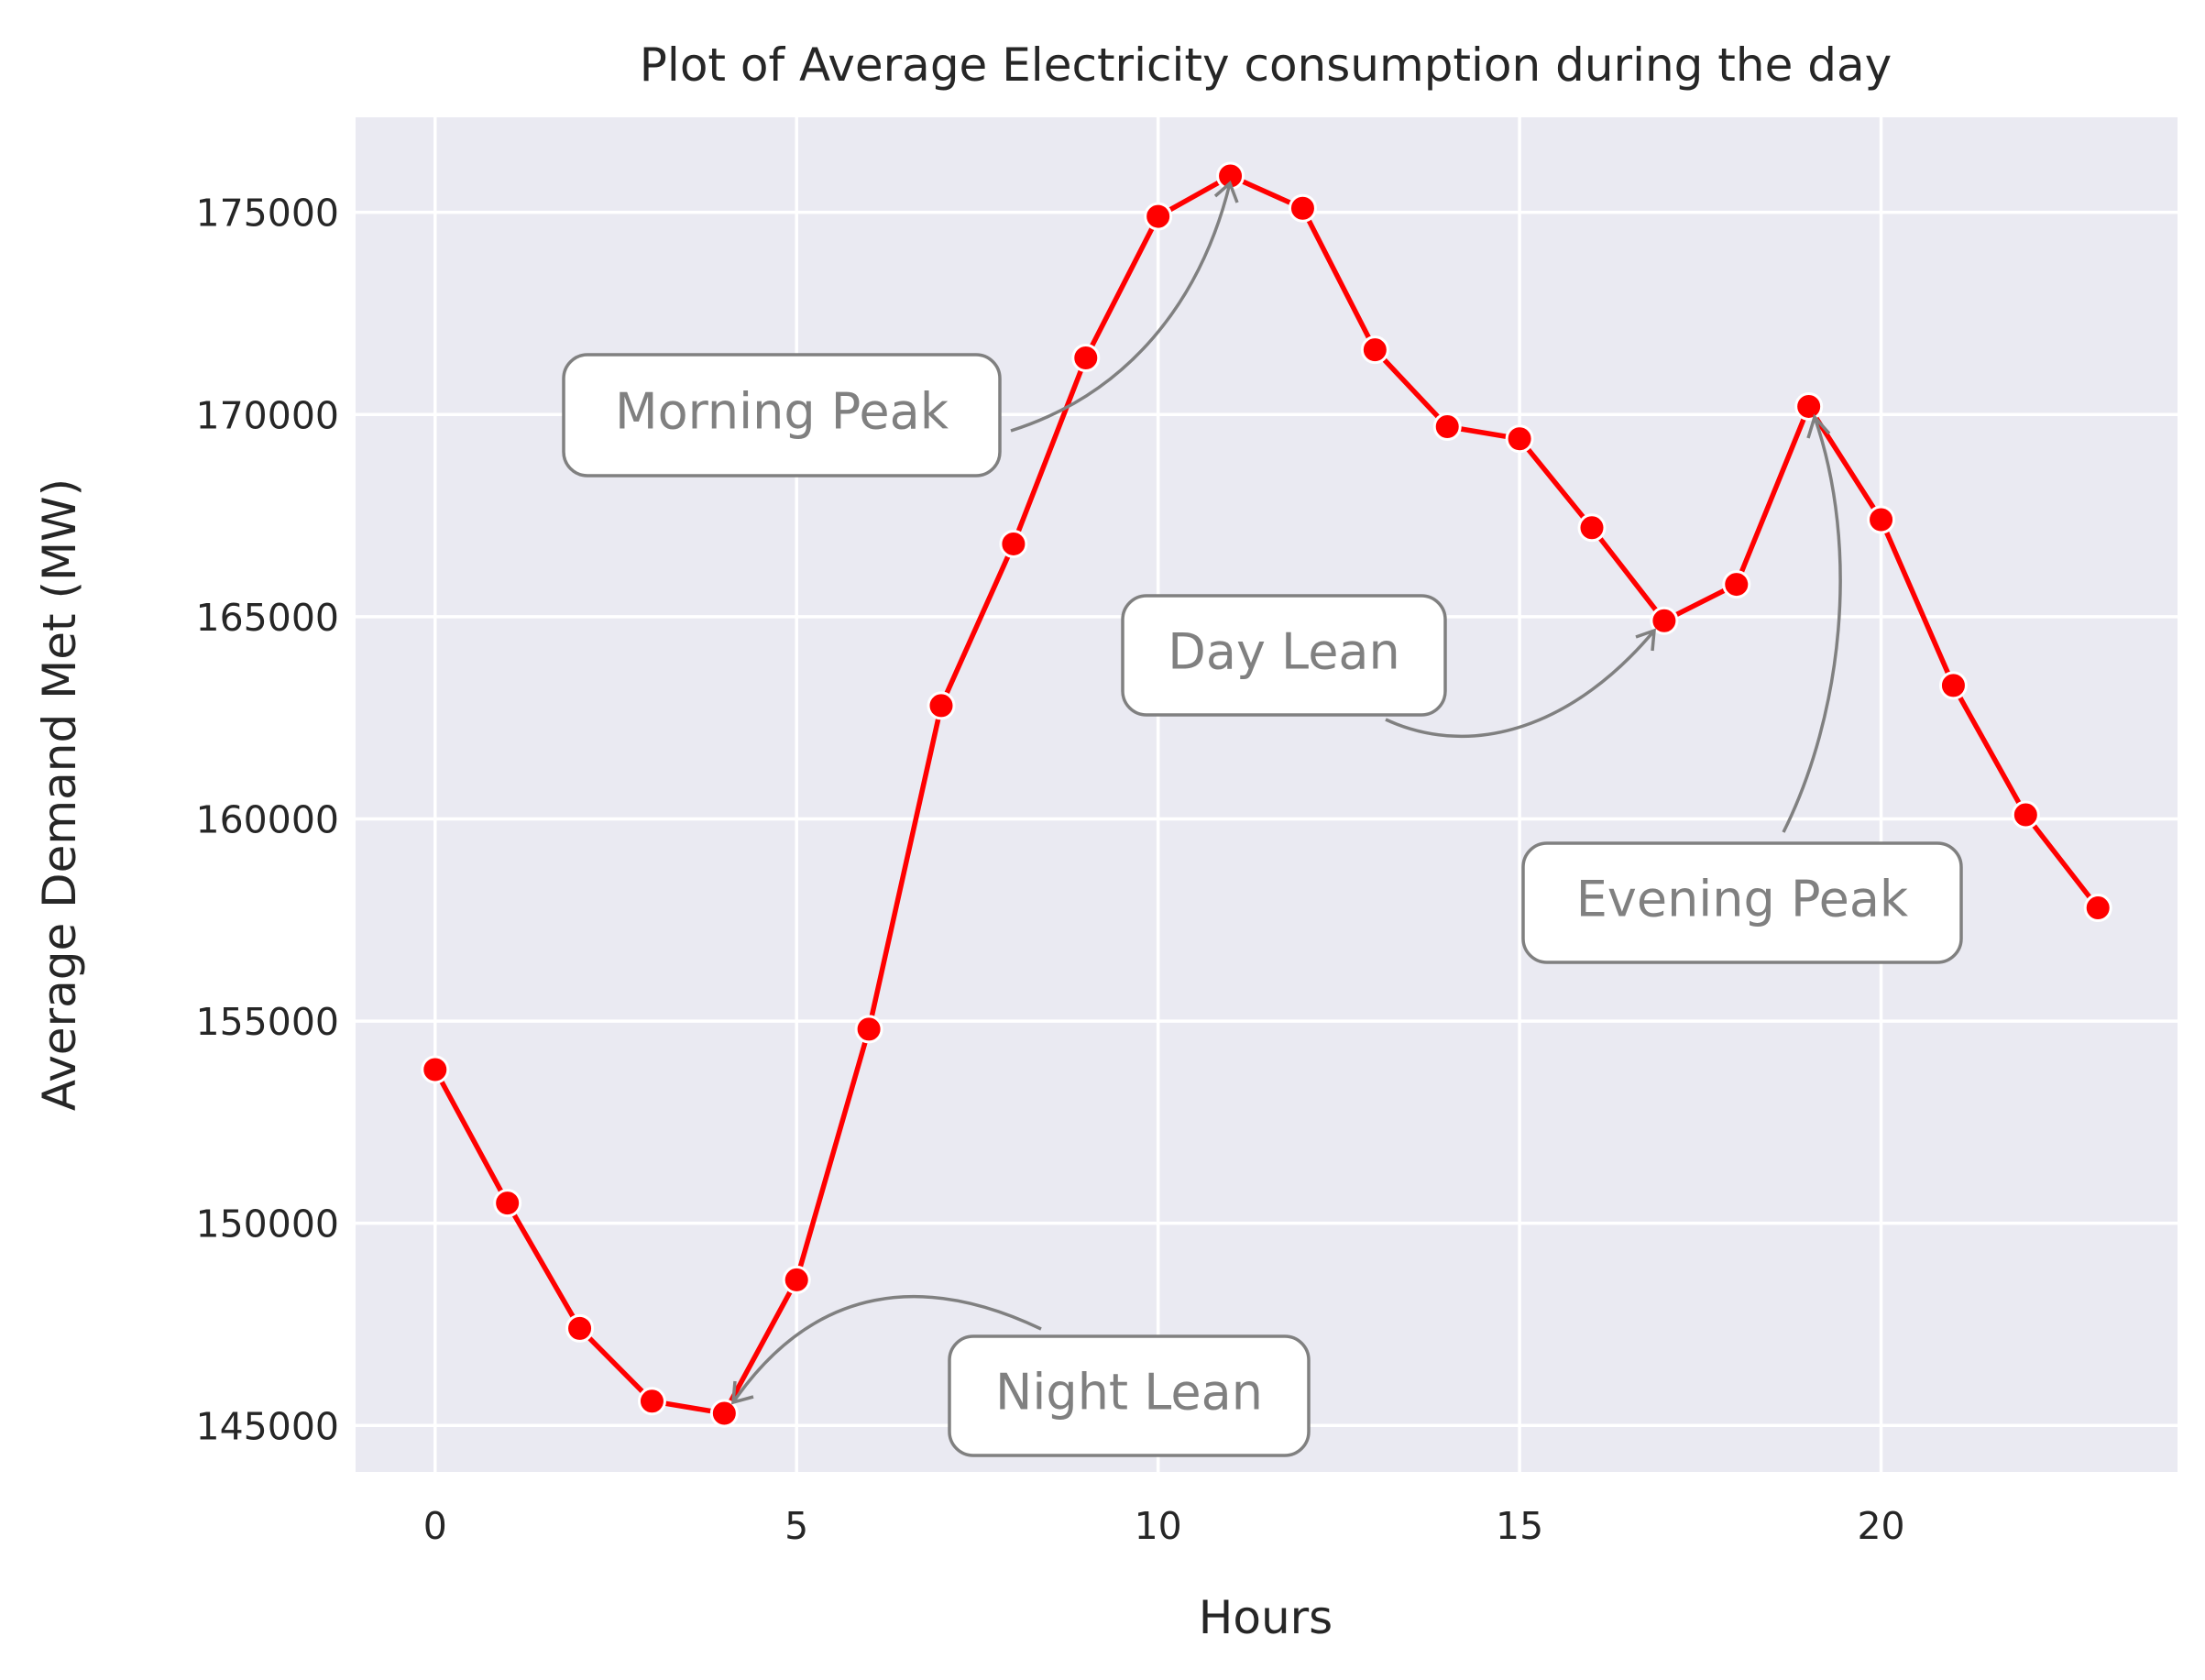 The image size is (2205, 1680). Describe the element at coordinates (1812, 624) in the screenshot. I see `annotation-evening-peak-arrow` at that location.